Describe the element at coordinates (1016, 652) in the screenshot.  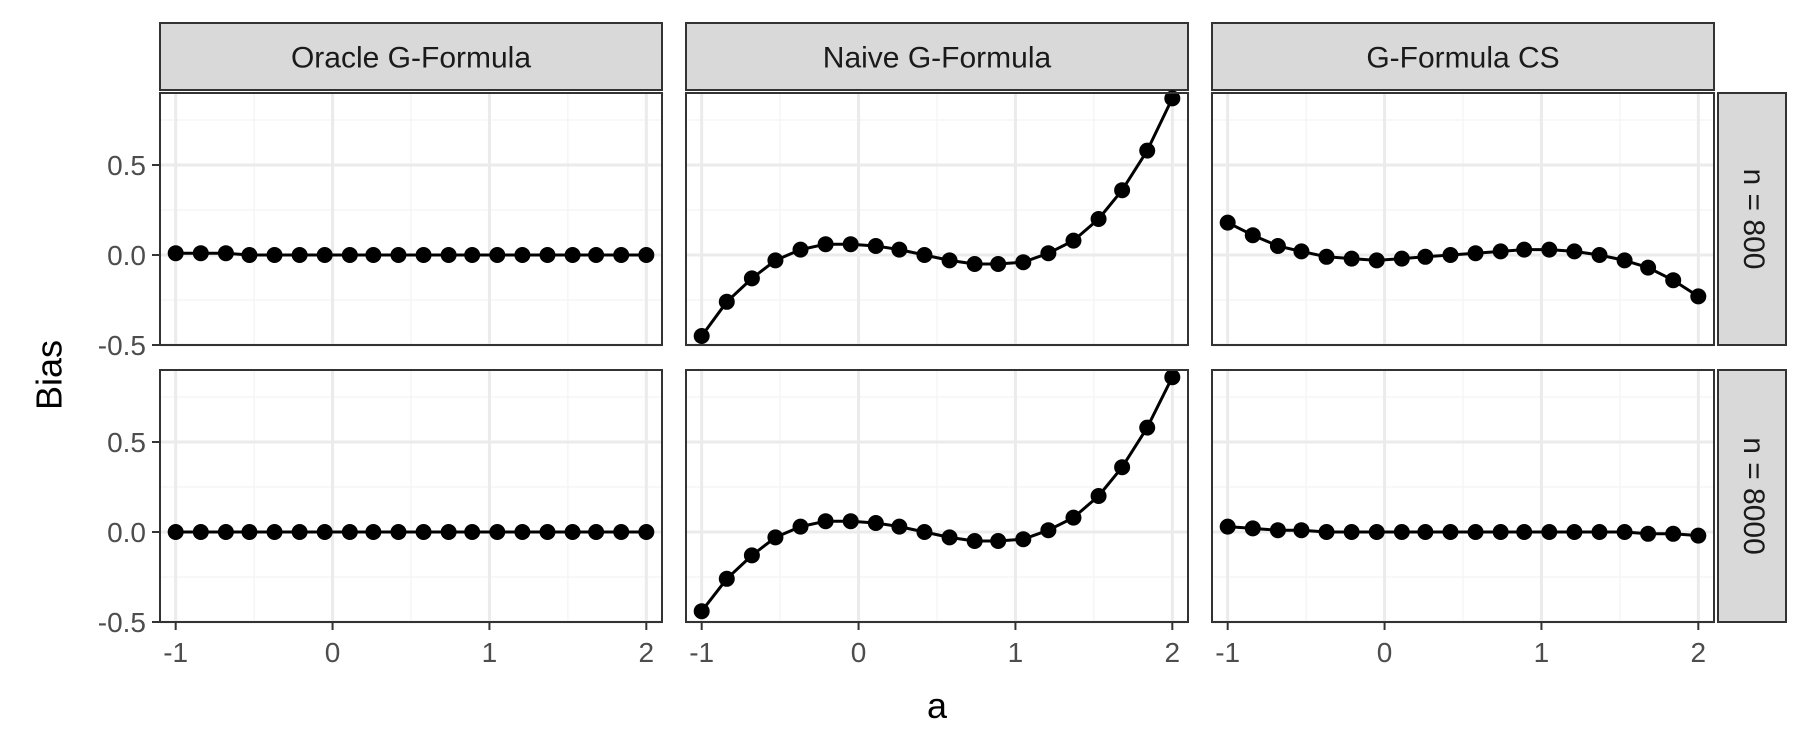
I see `x-tick-label: 1` at that location.